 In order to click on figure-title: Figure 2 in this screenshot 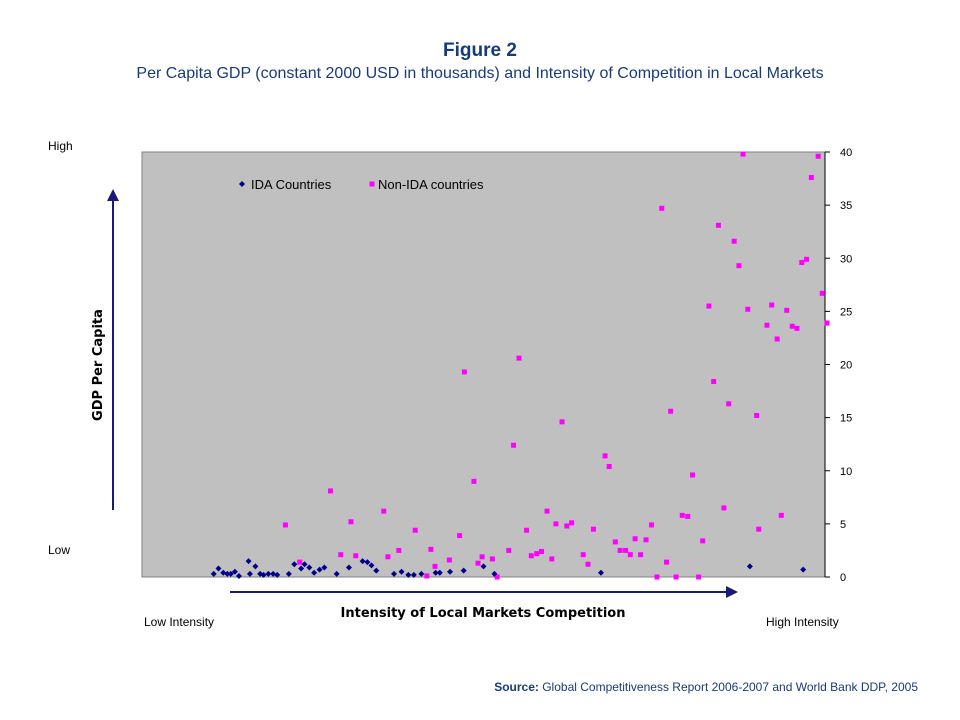, I will do `click(480, 50)`.